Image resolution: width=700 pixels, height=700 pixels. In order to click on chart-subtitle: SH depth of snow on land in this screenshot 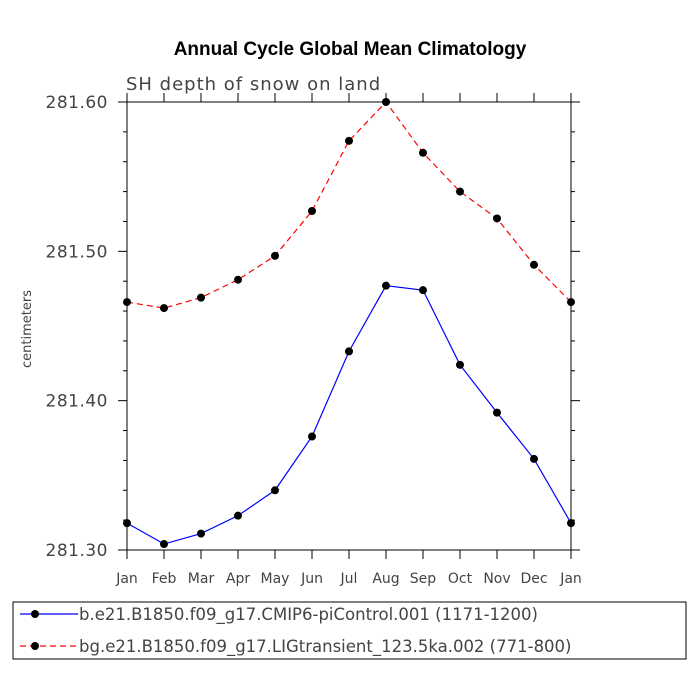, I will do `click(253, 84)`.